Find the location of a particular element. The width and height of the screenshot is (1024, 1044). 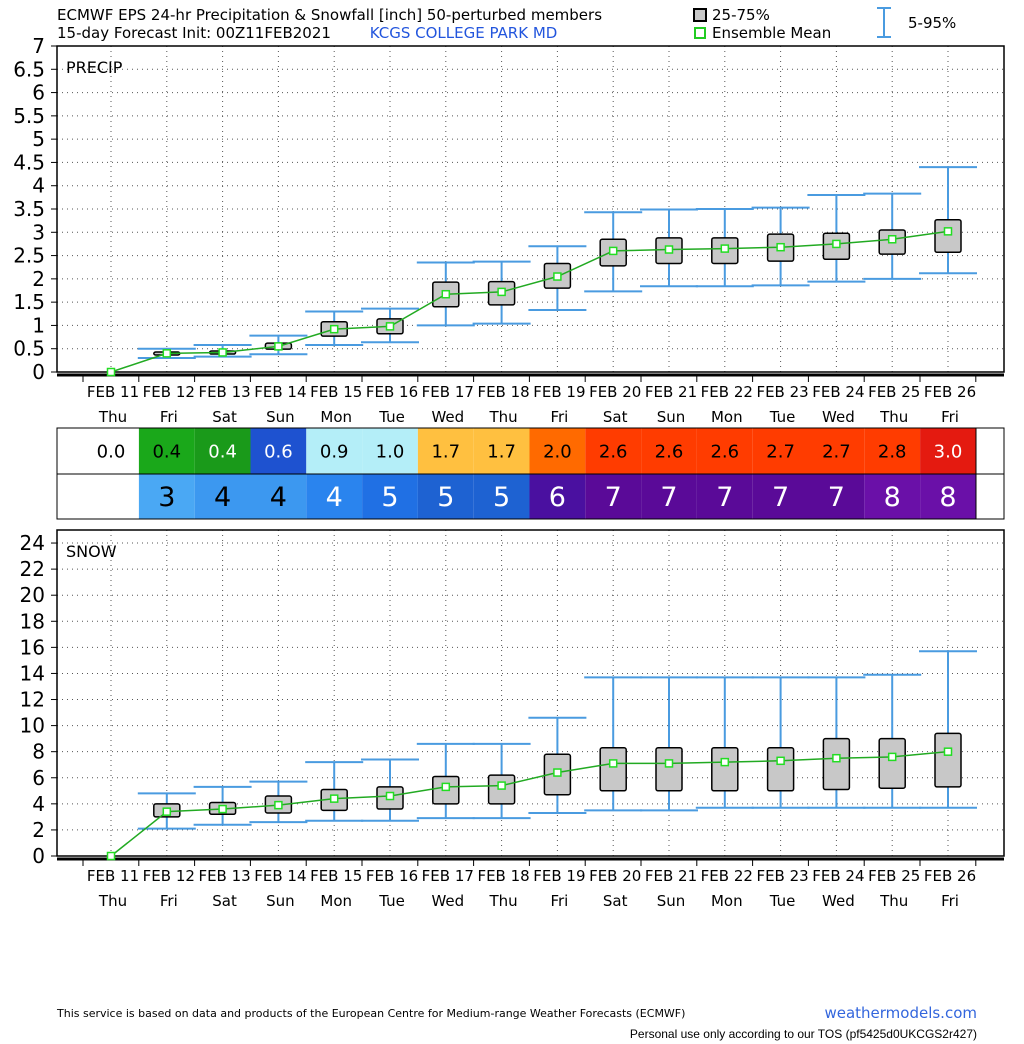

snow-ytick-label: 22 is located at coordinates (32, 569).